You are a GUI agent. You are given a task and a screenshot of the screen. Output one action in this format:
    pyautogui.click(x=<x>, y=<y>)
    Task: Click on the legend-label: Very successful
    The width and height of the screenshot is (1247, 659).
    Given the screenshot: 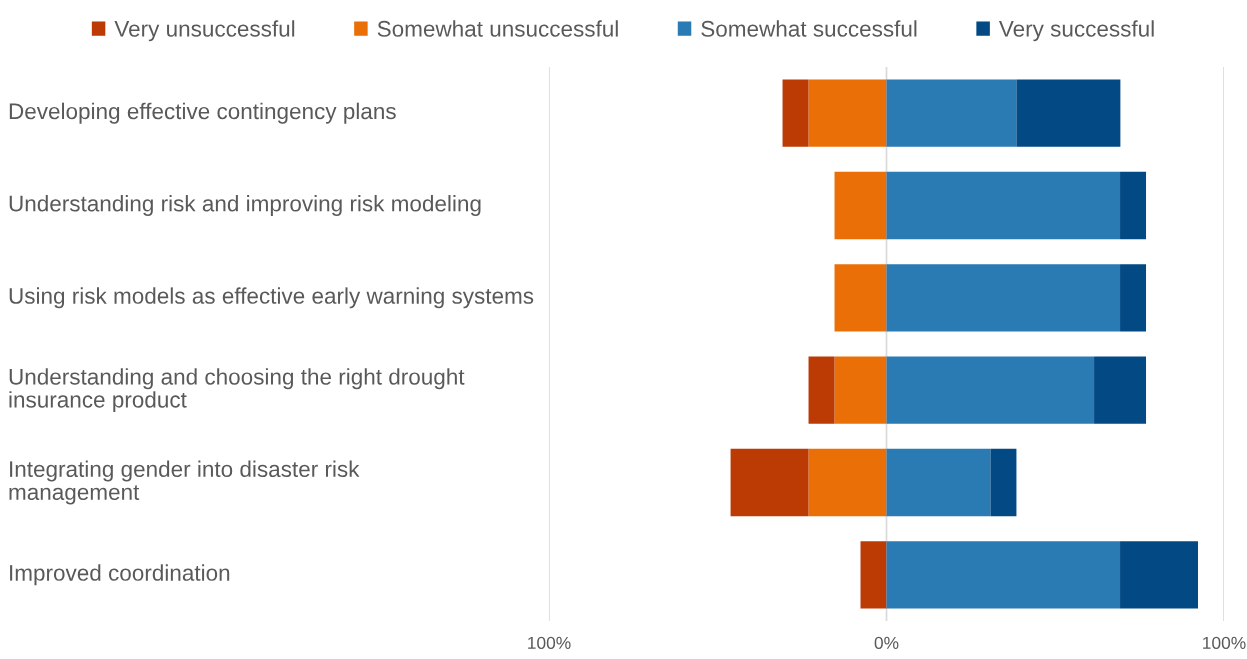 What is the action you would take?
    pyautogui.click(x=1076, y=31)
    